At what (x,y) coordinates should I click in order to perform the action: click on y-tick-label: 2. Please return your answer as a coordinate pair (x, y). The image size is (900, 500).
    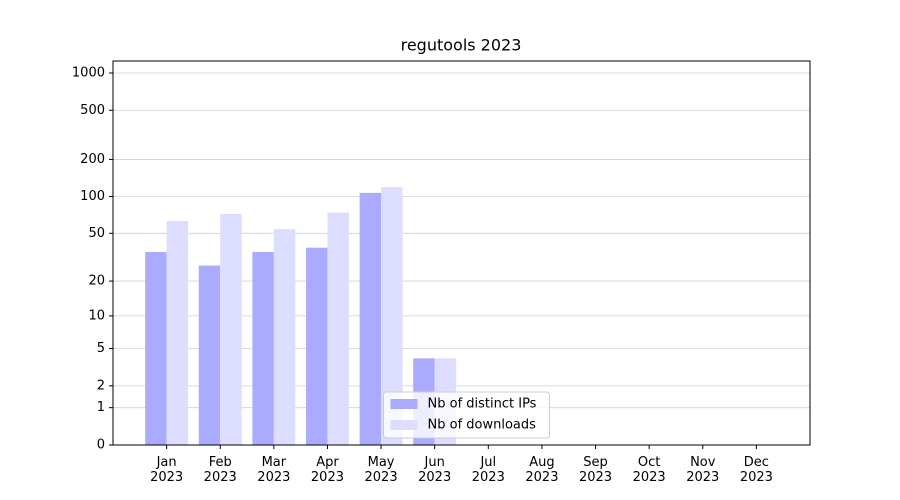
    Looking at the image, I should click on (101, 385).